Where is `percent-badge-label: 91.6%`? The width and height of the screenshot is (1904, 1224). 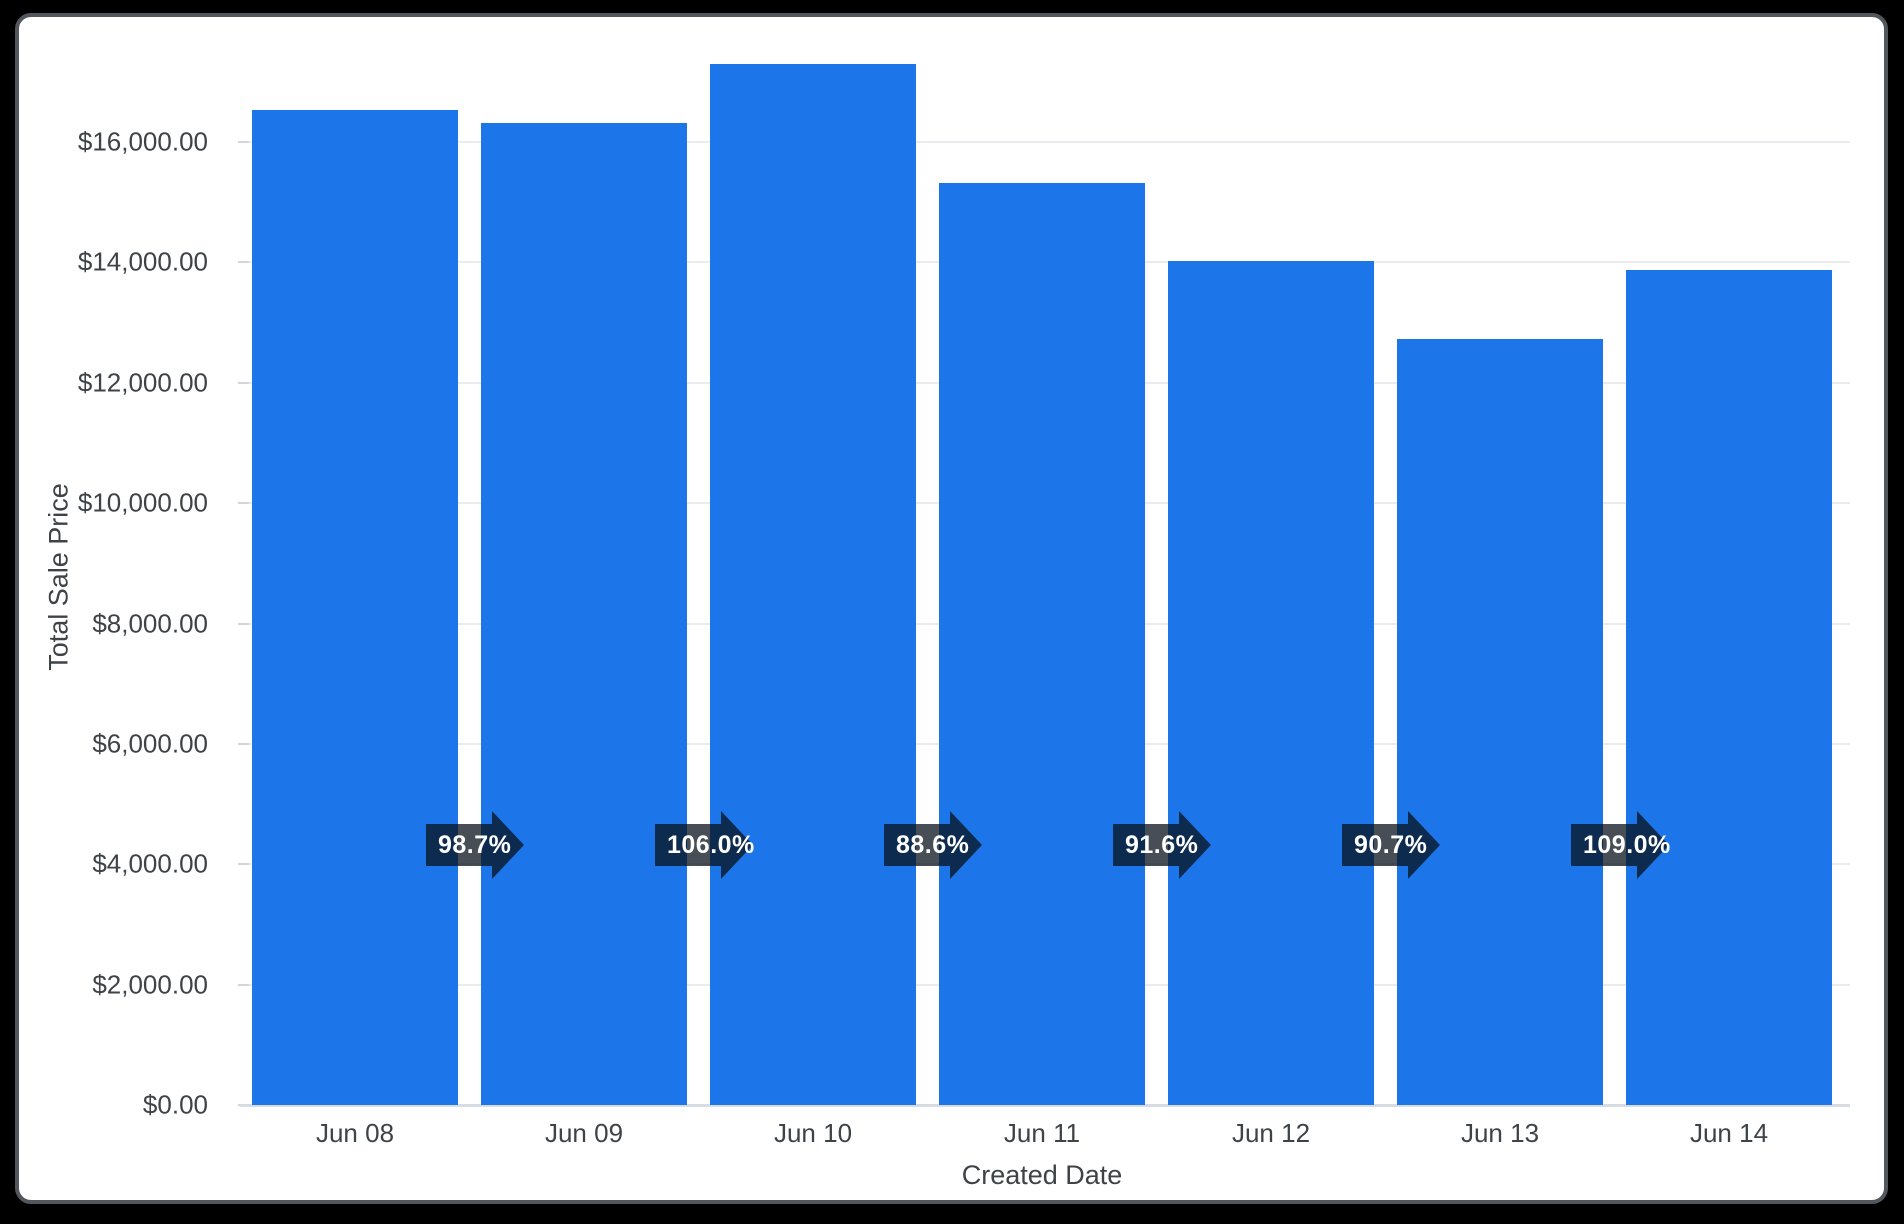 percent-badge-label: 91.6% is located at coordinates (1162, 844).